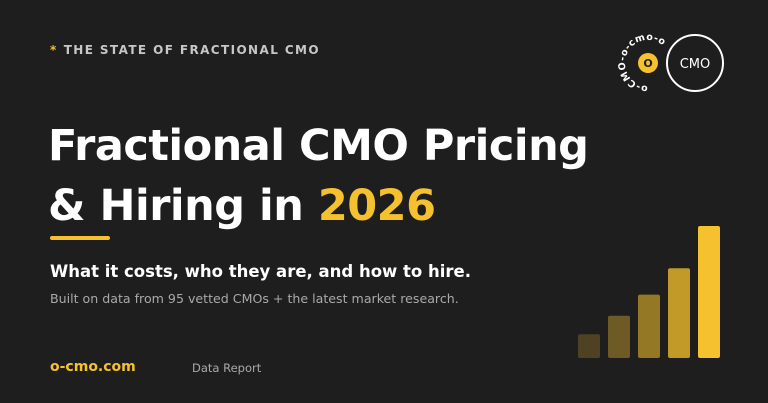 The width and height of the screenshot is (768, 403). What do you see at coordinates (80, 238) in the screenshot?
I see `accent-divider` at bounding box center [80, 238].